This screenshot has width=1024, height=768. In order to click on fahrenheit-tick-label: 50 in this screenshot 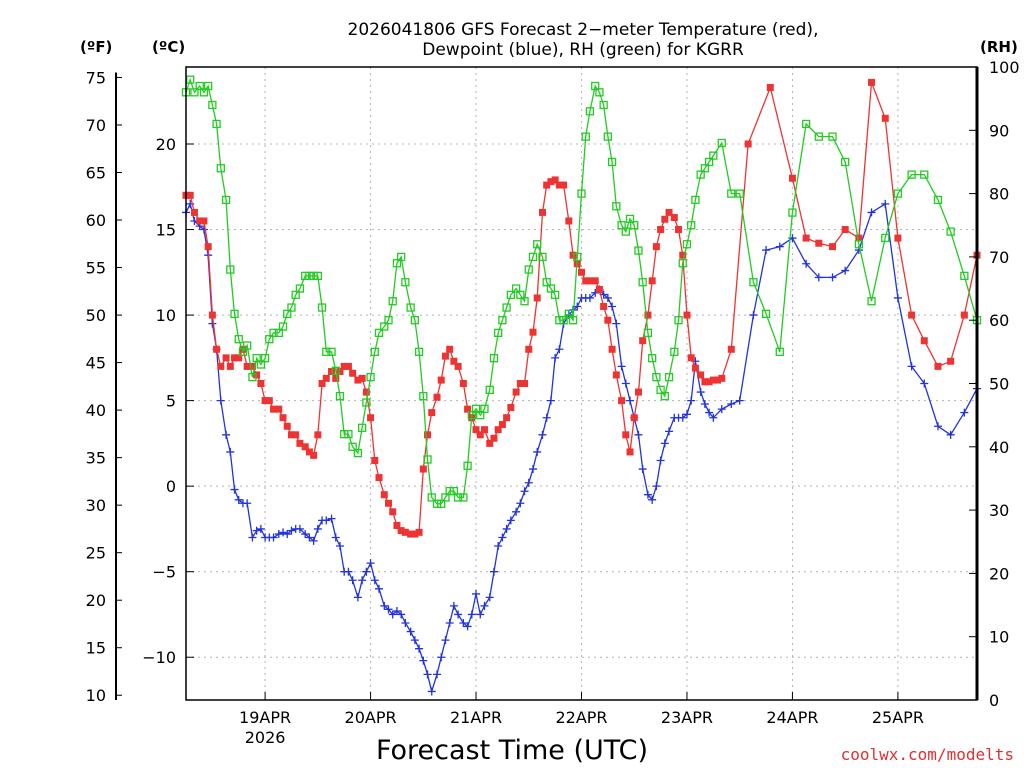, I will do `click(96, 315)`.